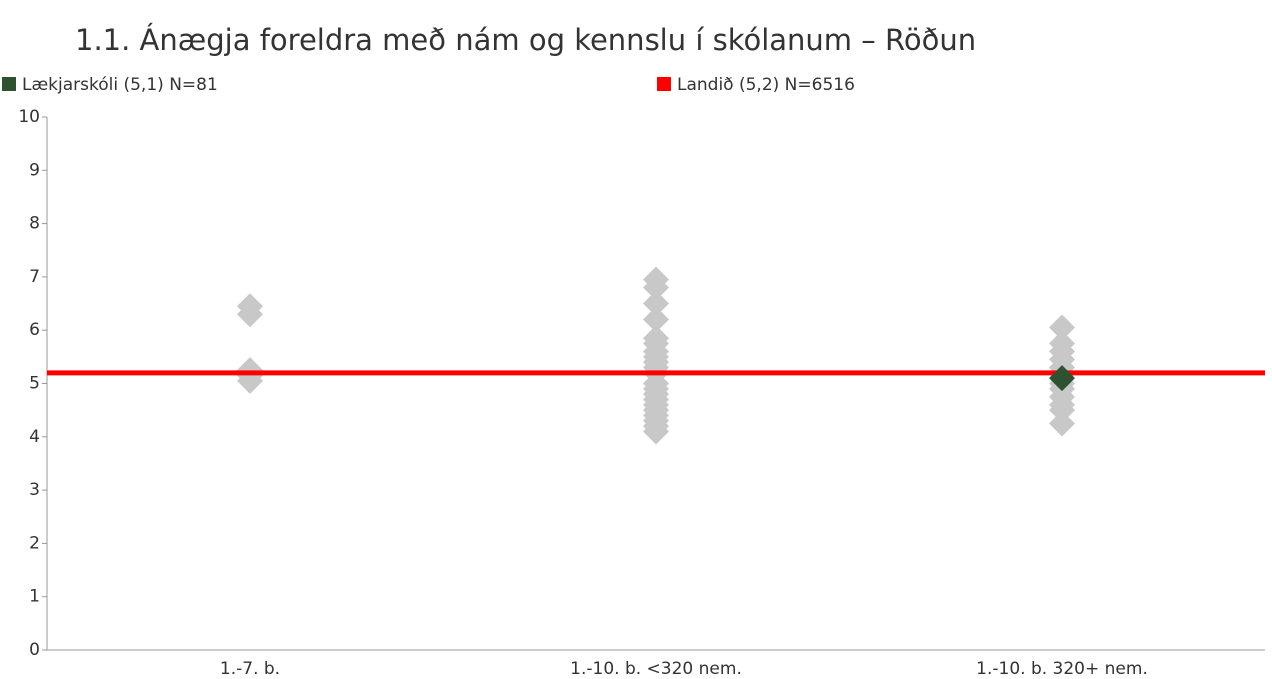 Image resolution: width=1272 pixels, height=679 pixels. What do you see at coordinates (34, 170) in the screenshot?
I see `y-tick-label: 9` at bounding box center [34, 170].